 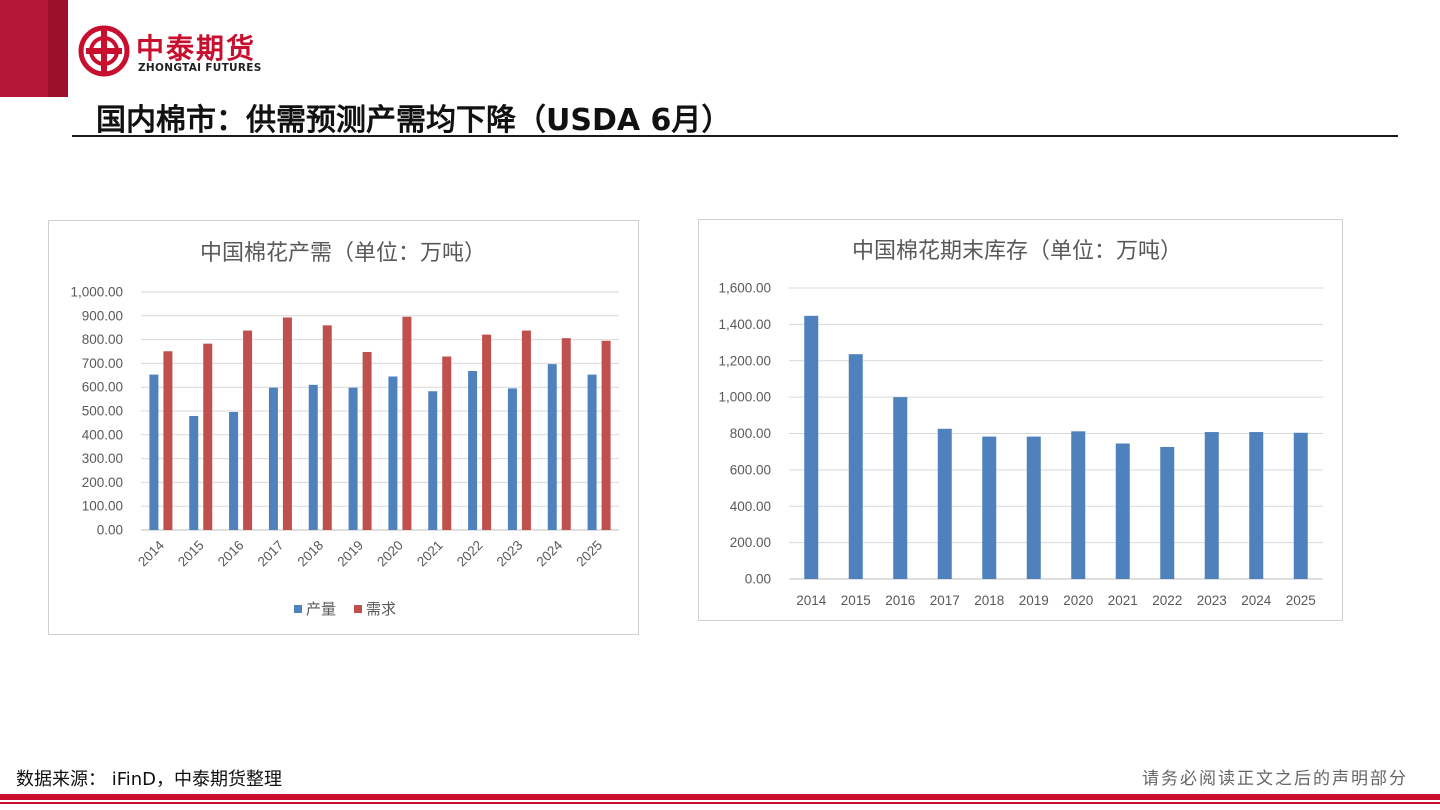 I want to click on bar-需求-2023, so click(x=526, y=430).